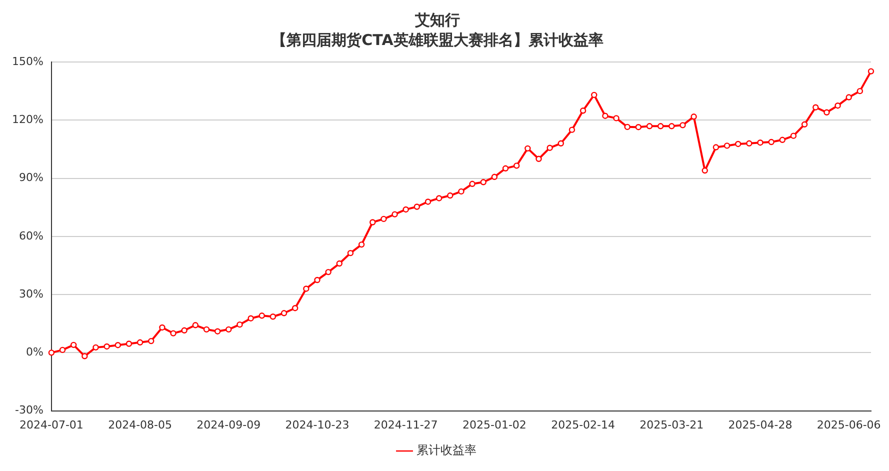 Image resolution: width=889 pixels, height=471 pixels. I want to click on y-tick-label: 60%, so click(31, 235).